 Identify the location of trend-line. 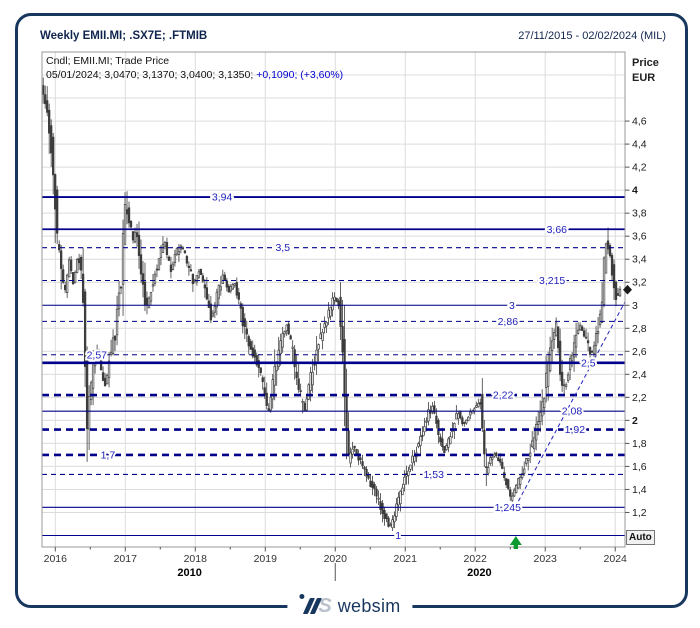
(570, 404).